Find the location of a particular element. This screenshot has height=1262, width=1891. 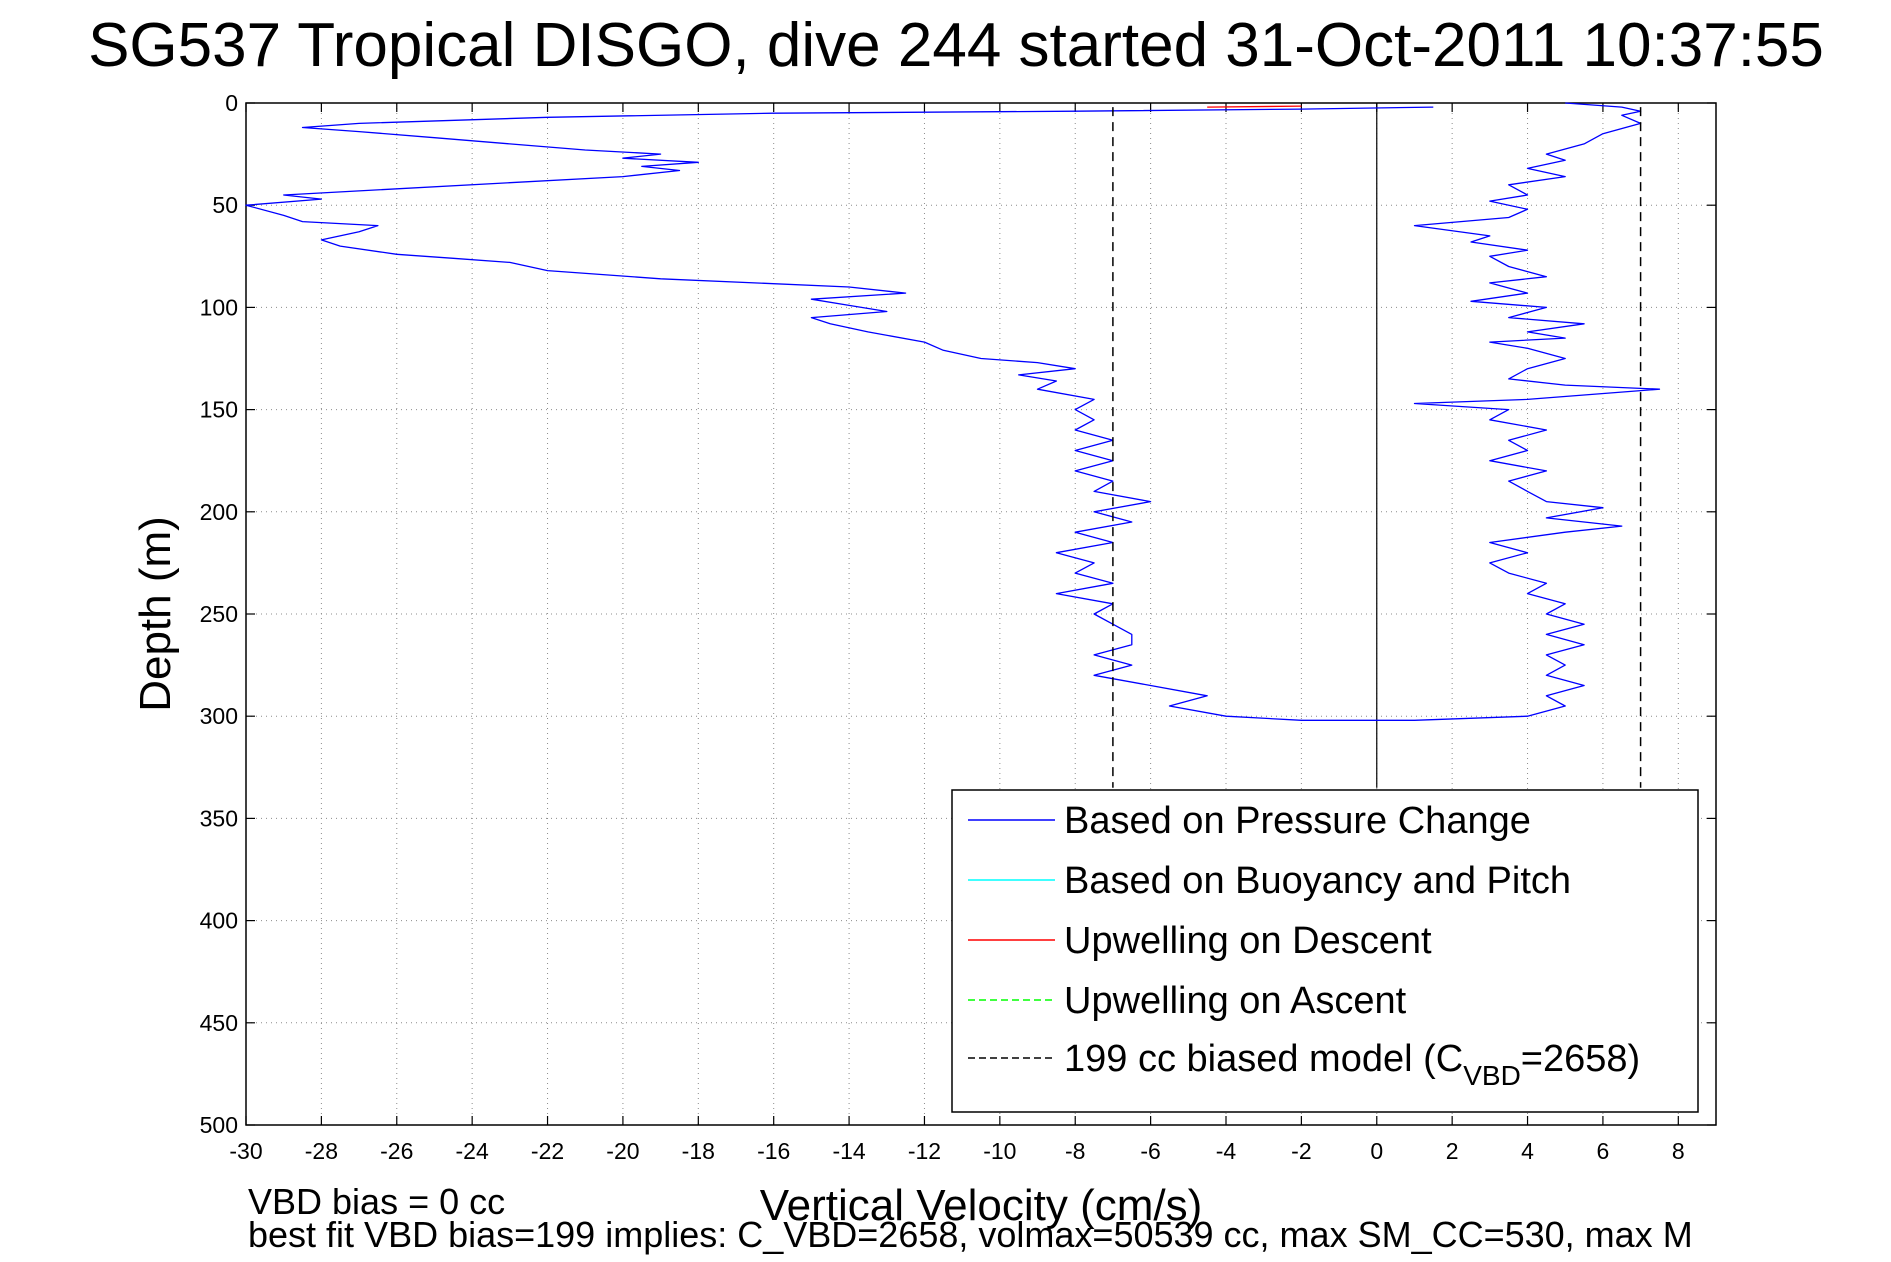

y-tick-label: 500 is located at coordinates (219, 1125).